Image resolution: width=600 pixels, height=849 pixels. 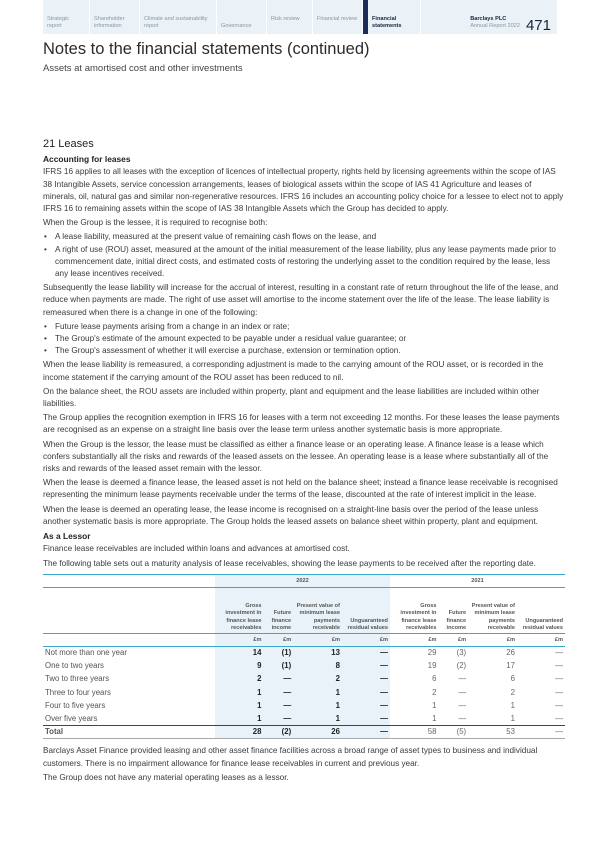 What do you see at coordinates (68, 144) in the screenshot?
I see `section-heading: 21 Leases` at bounding box center [68, 144].